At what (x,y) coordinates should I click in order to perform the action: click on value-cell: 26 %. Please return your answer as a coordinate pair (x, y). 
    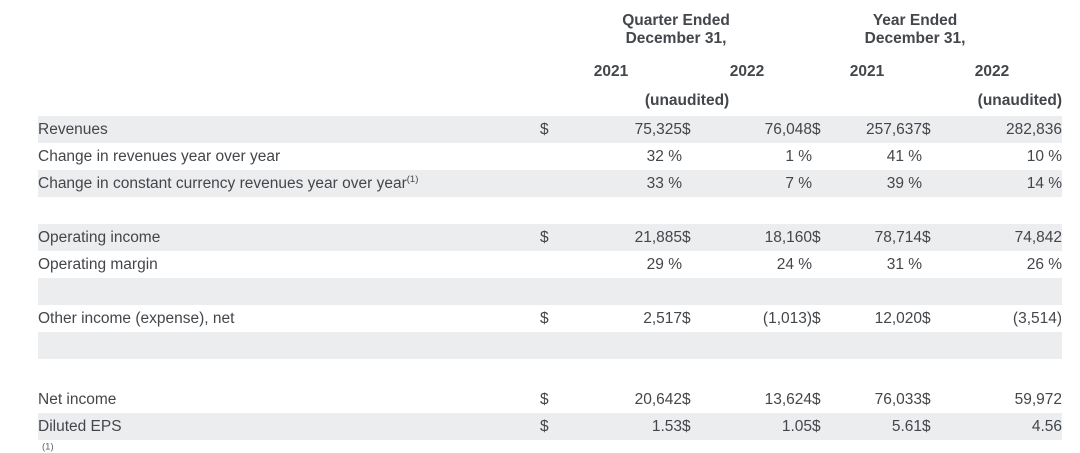
    Looking at the image, I should click on (1044, 264).